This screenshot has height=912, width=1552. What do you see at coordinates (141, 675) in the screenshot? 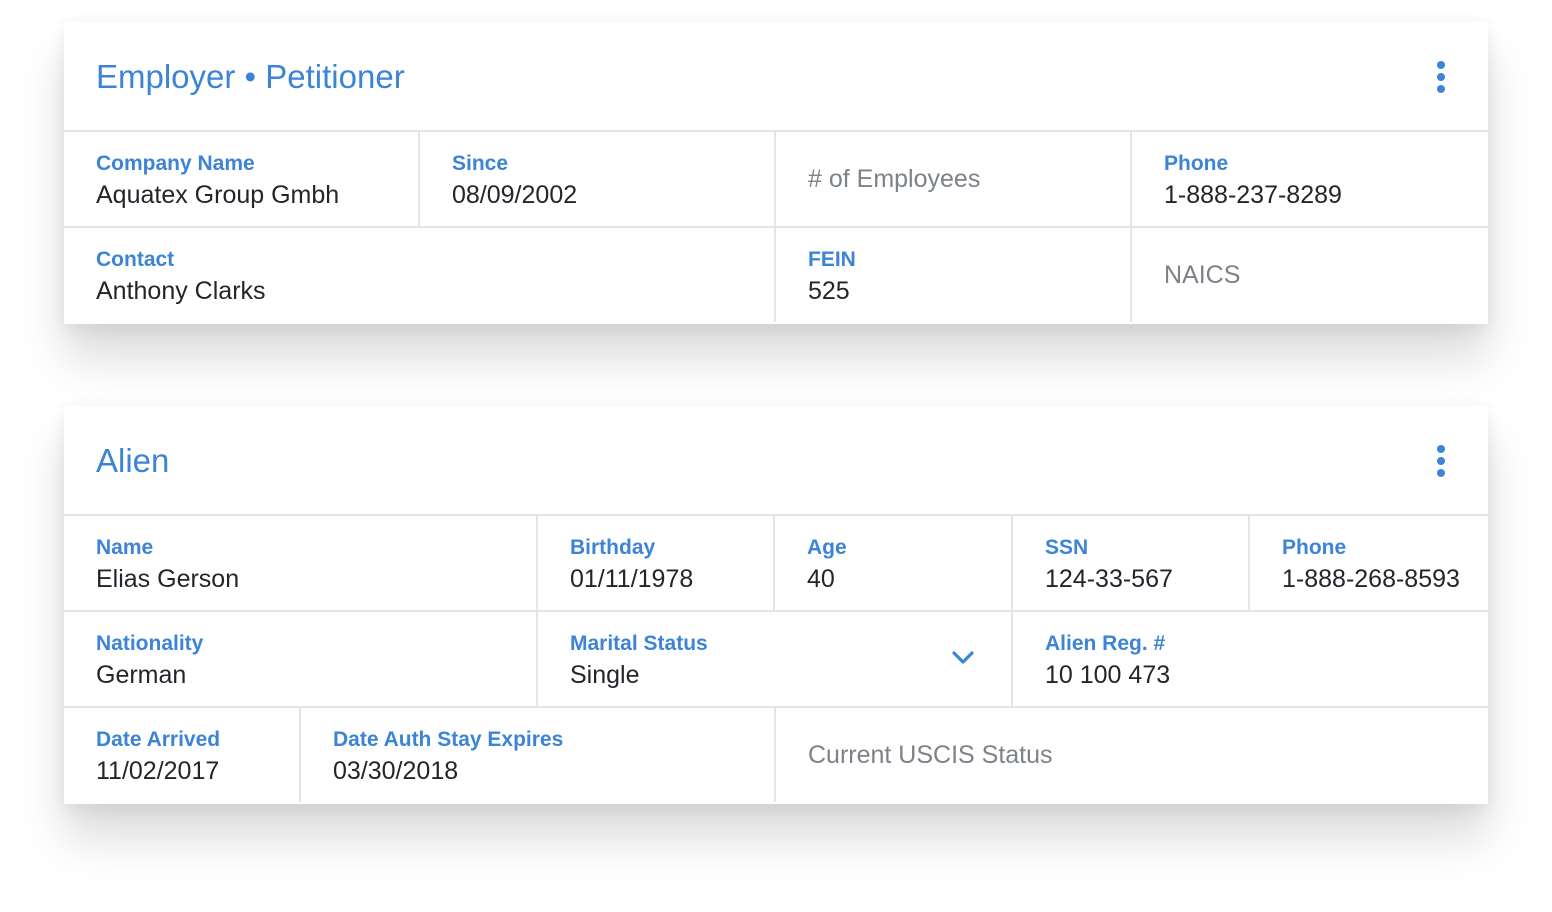
I see `nationality-value: German` at bounding box center [141, 675].